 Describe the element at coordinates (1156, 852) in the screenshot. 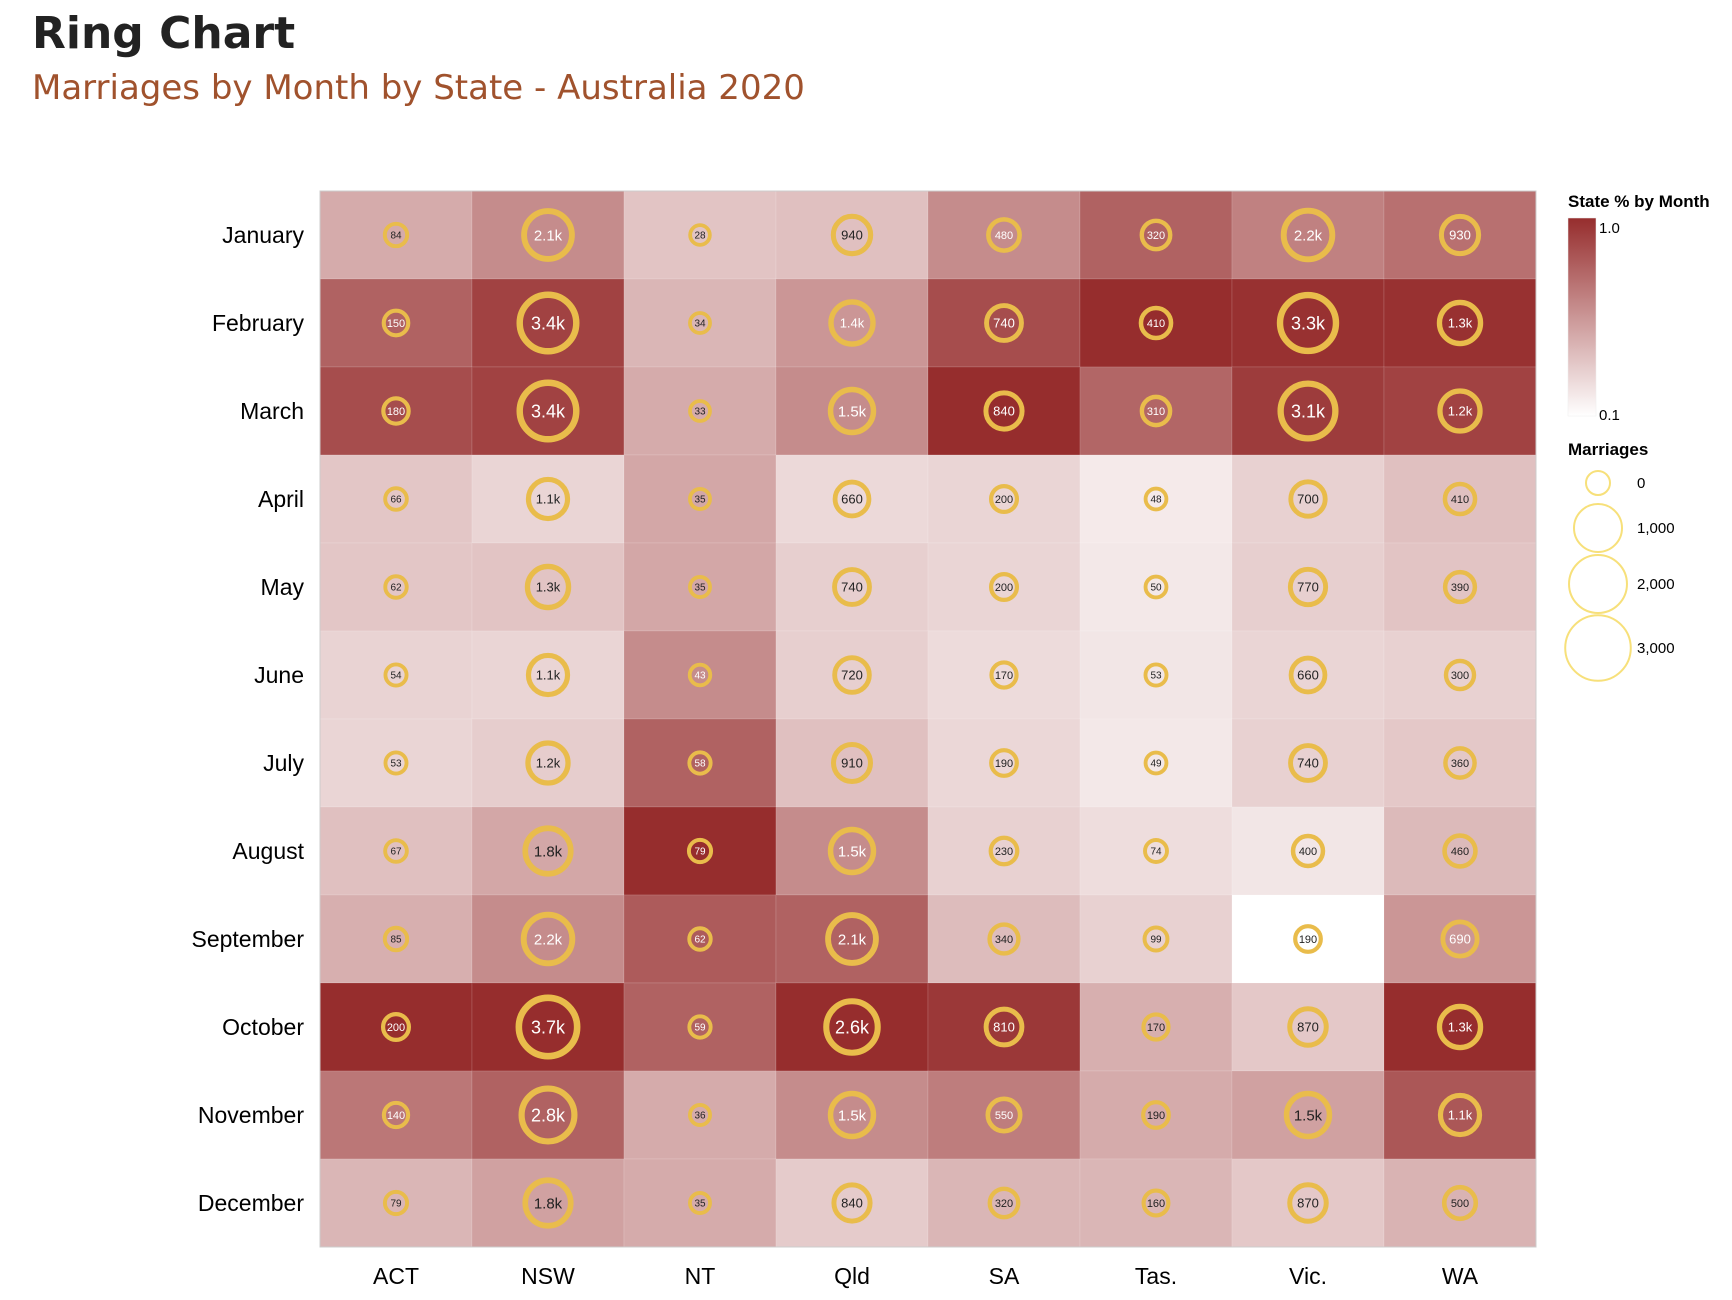

I see `ring-value-label: 74` at that location.